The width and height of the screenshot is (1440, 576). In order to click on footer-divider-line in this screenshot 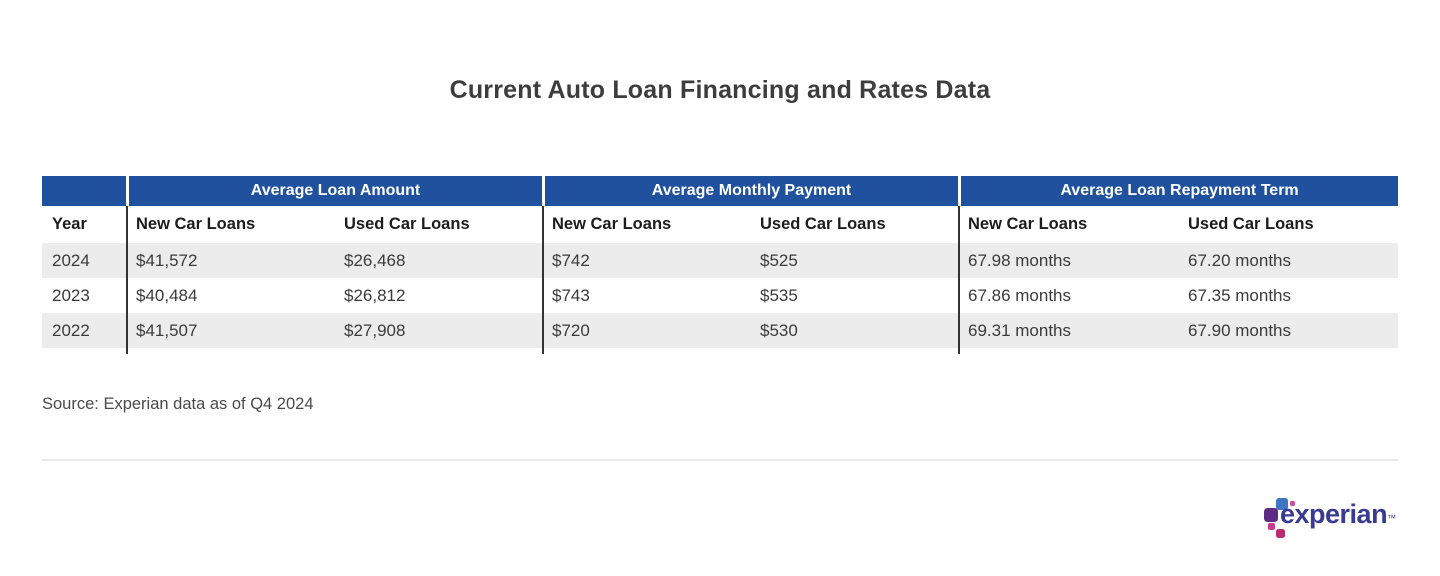, I will do `click(720, 460)`.